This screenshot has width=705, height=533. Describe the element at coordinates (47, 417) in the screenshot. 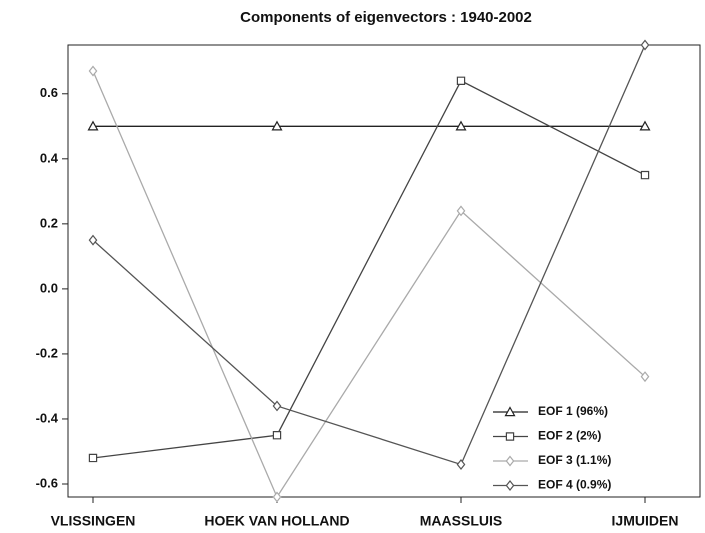

I see `y-tick-label: -0.4` at that location.